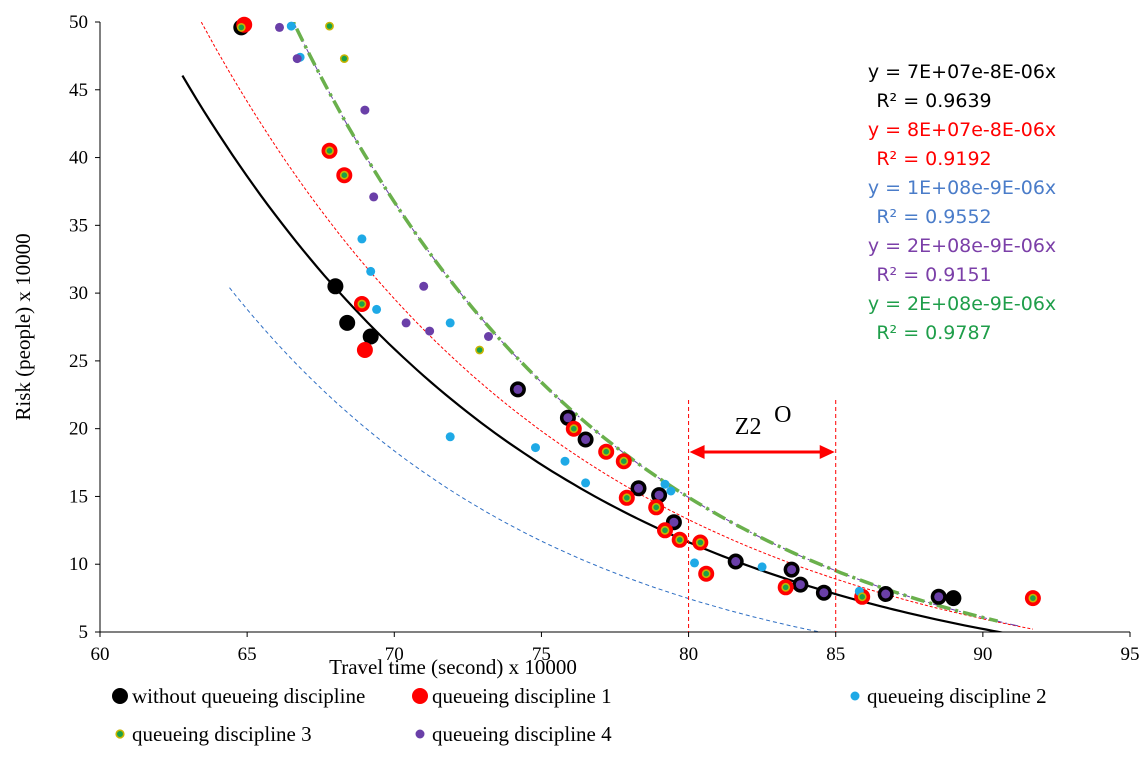 The width and height of the screenshot is (1145, 782). What do you see at coordinates (933, 159) in the screenshot?
I see `trendline-r2-1: R² = 0.9192` at bounding box center [933, 159].